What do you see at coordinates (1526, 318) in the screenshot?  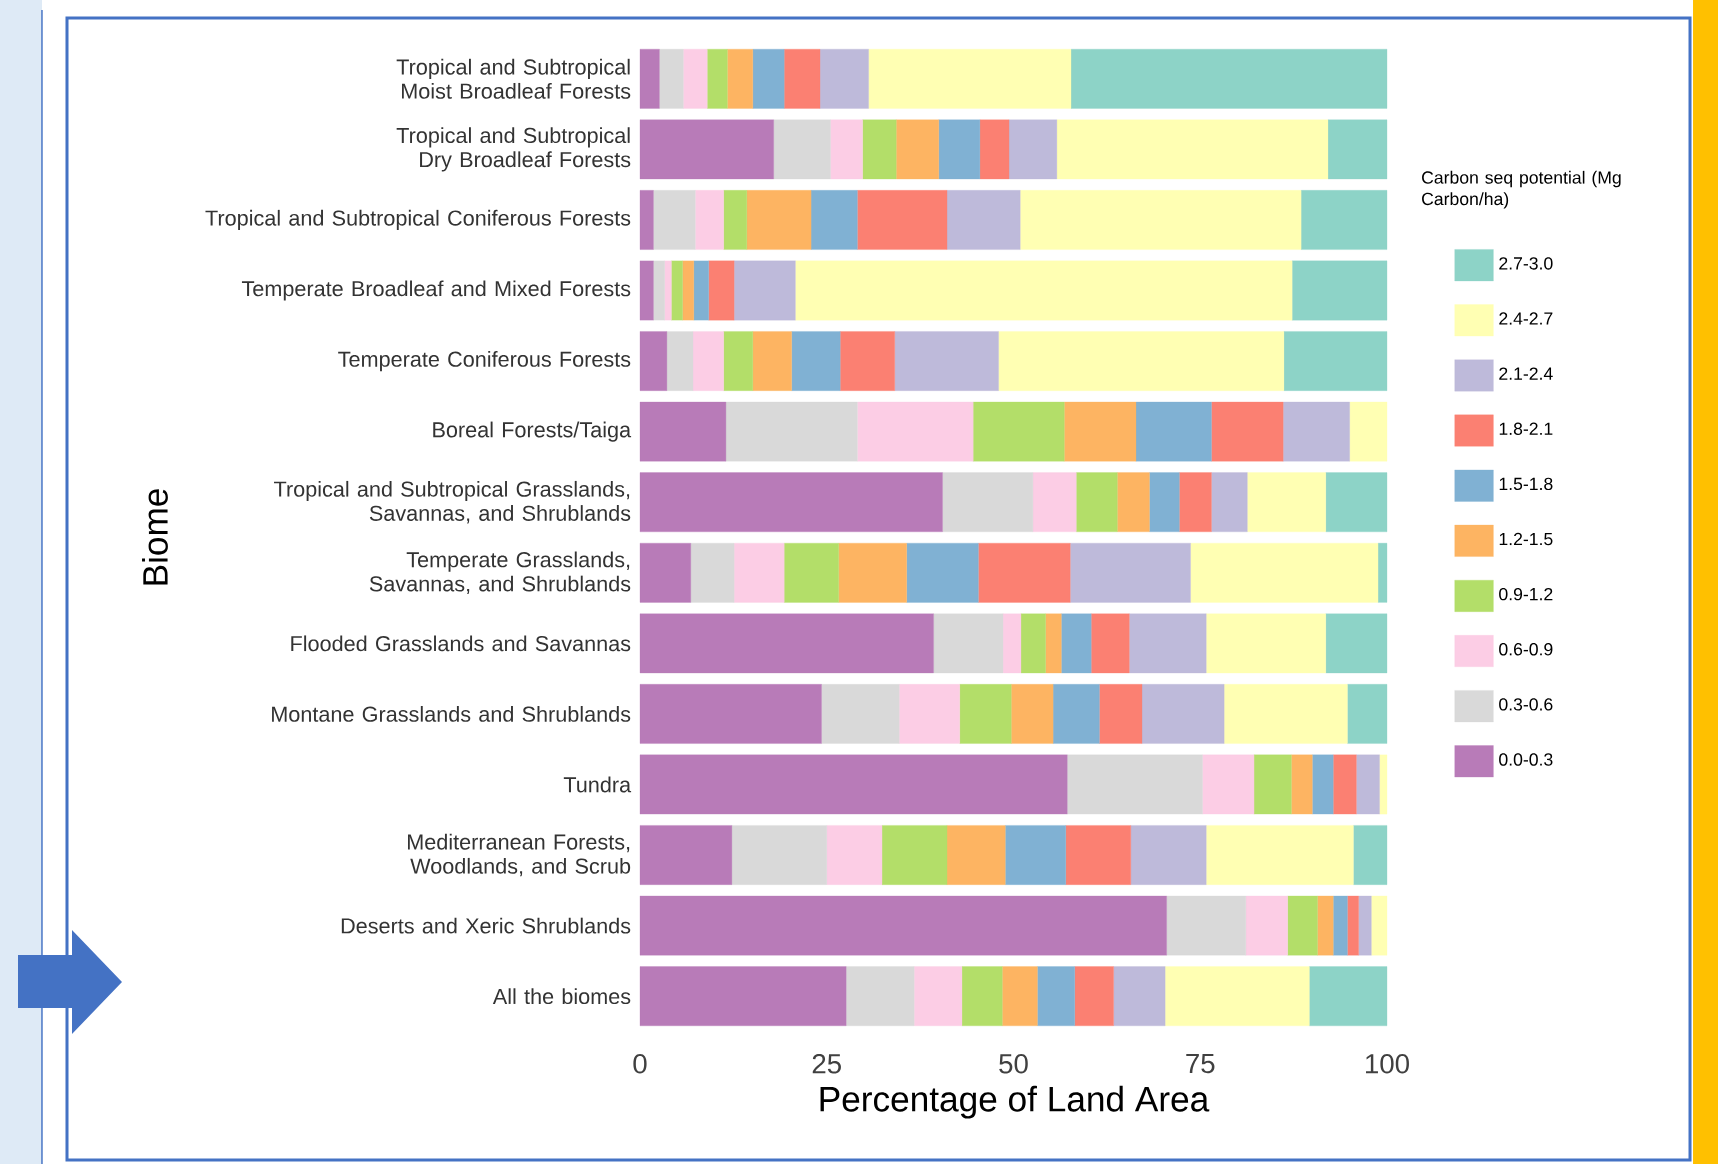 I see `legend-label: 2.4-2.7` at bounding box center [1526, 318].